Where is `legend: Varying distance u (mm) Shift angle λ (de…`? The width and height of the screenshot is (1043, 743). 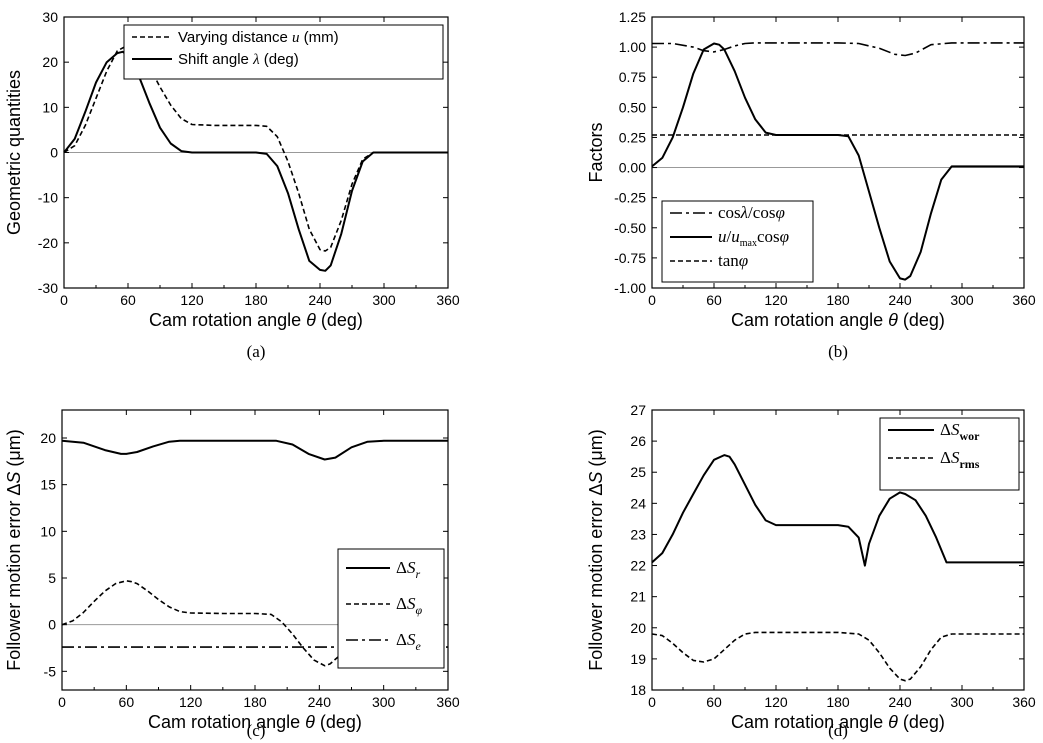
legend: Varying distance u (mm) Shift angle λ (de… is located at coordinates (283, 52).